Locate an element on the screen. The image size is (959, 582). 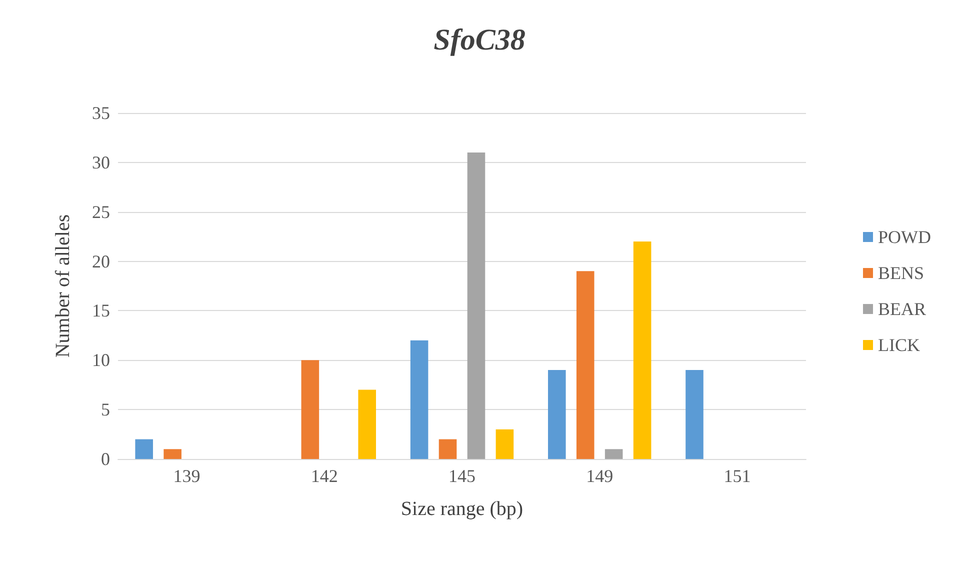
y-tick-label: 35 is located at coordinates (101, 113).